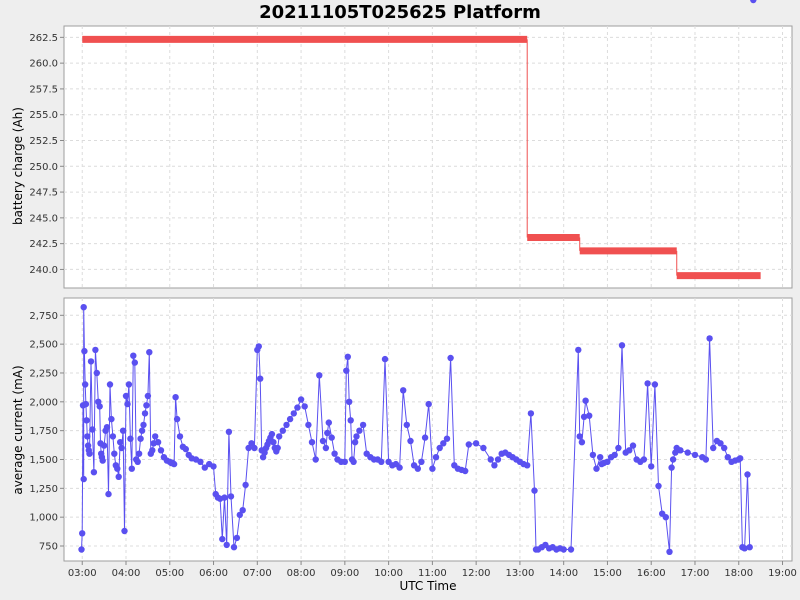 Image resolution: width=800 pixels, height=600 pixels. I want to click on x-tick-label: 14:00, so click(563, 573).